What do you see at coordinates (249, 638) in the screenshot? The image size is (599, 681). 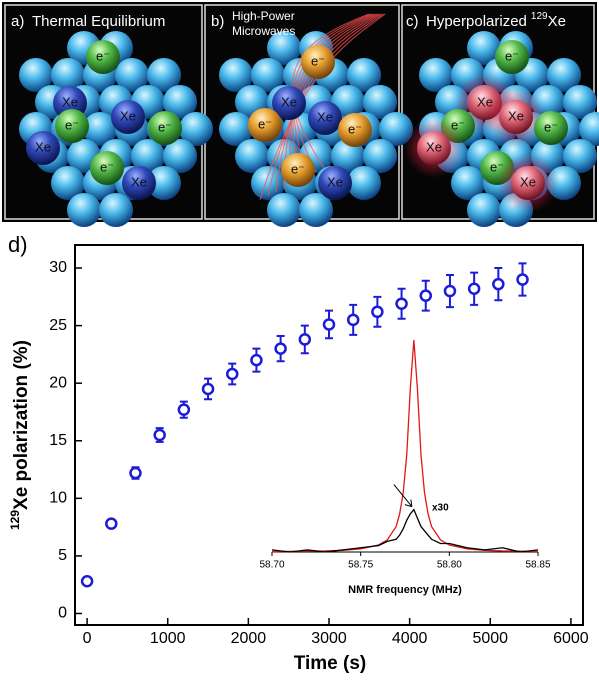 I see `x-tick-label: 2000` at bounding box center [249, 638].